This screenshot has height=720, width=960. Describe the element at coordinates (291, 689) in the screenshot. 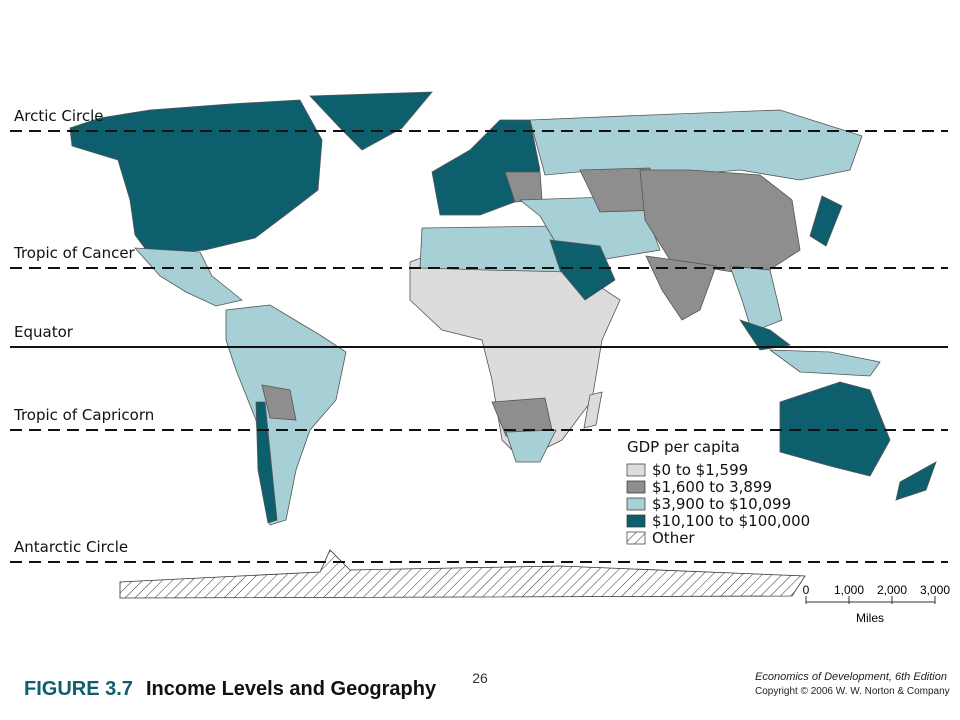

I see `figure-title: Income Levels and Geography` at that location.